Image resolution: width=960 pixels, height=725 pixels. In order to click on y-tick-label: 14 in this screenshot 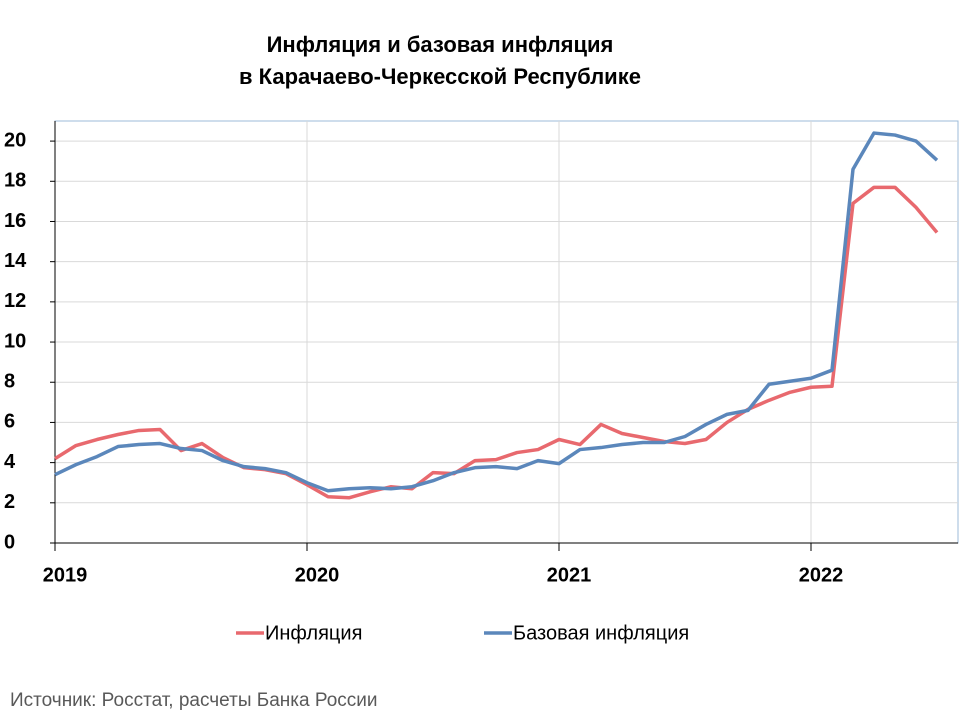, I will do `click(15, 261)`.